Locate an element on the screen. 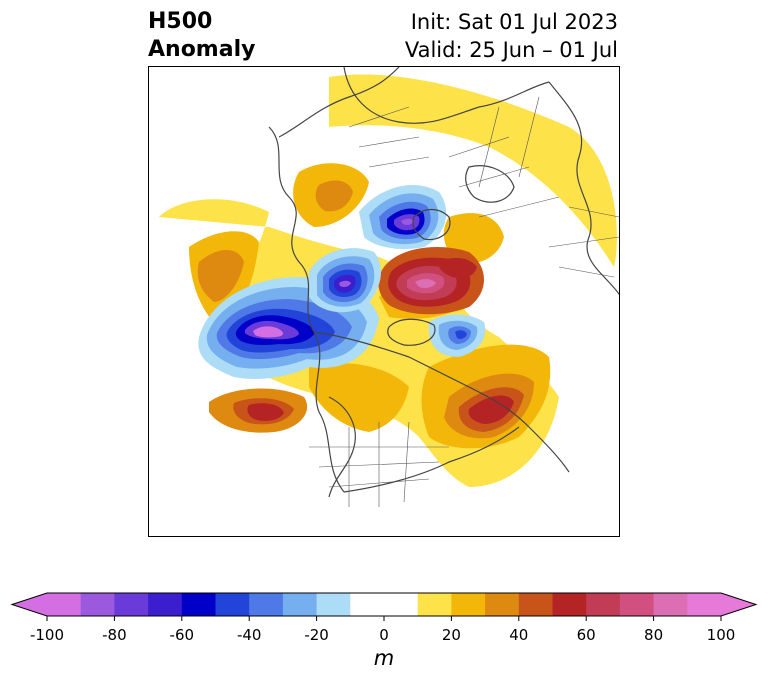 This screenshot has width=768, height=686. colorbar-tick-label: 20 is located at coordinates (451, 635).